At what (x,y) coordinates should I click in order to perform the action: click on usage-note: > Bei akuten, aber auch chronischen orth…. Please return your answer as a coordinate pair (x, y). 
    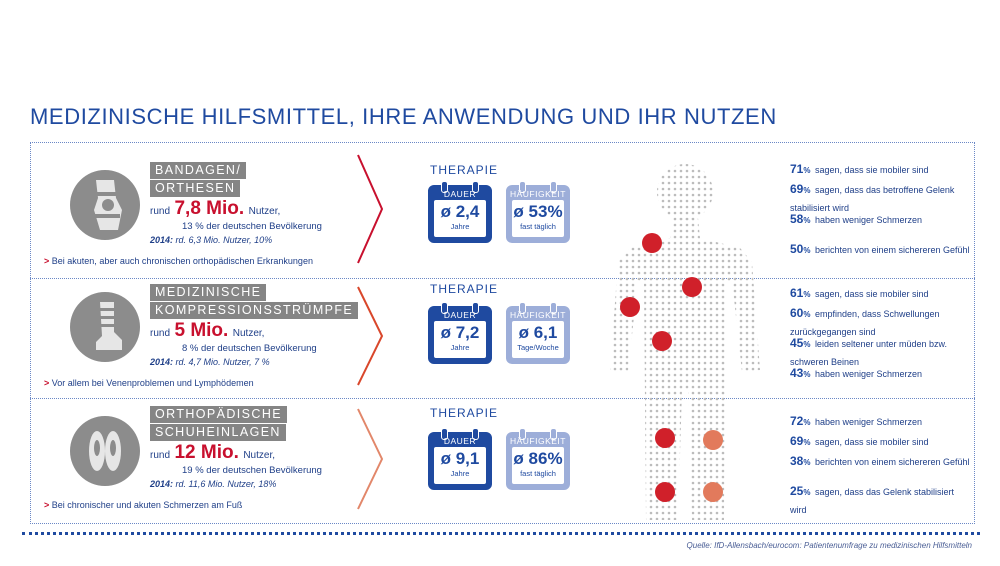
    Looking at the image, I should click on (178, 261).